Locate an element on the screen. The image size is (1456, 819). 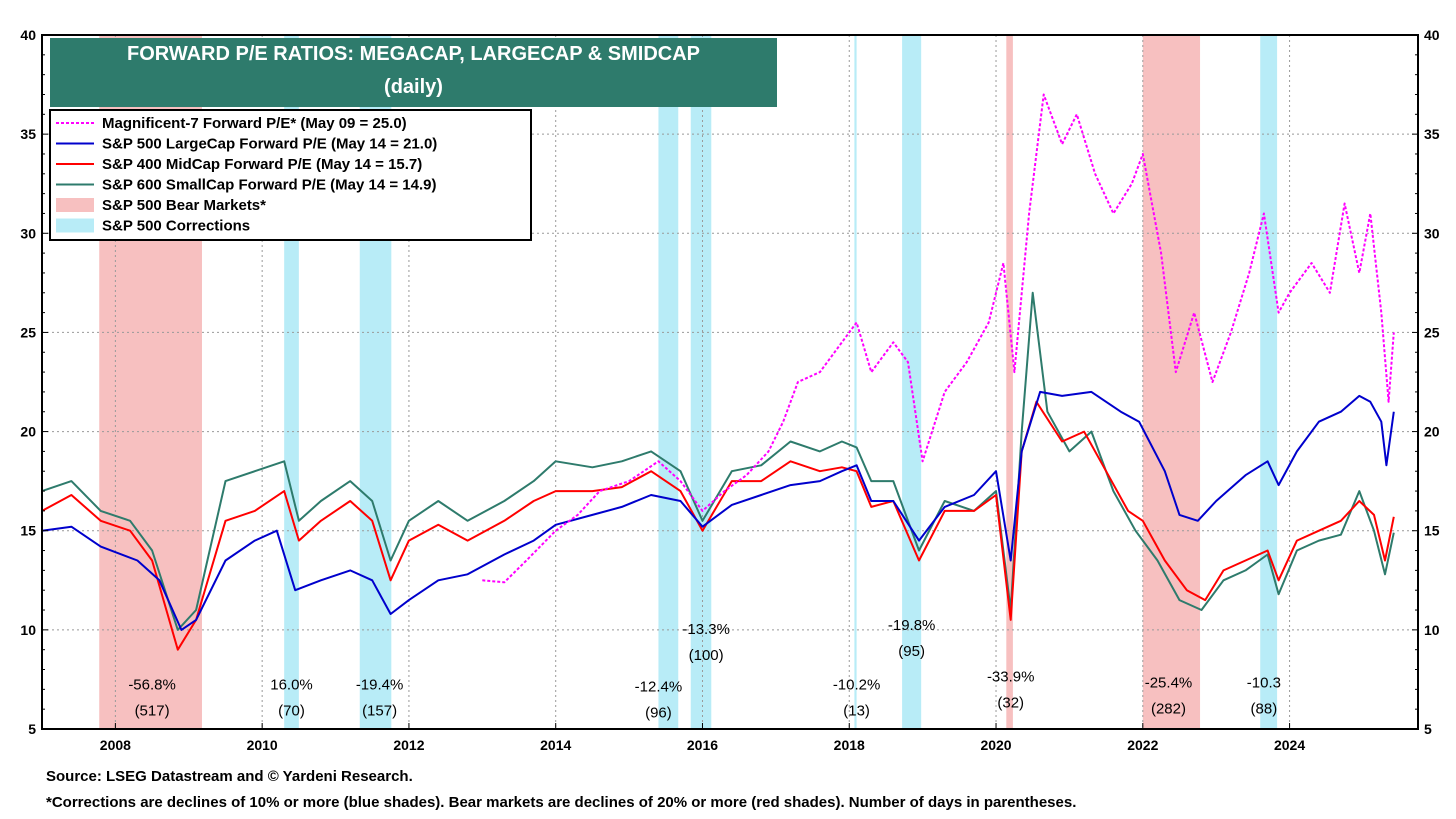
y-tick-label-left: 30 is located at coordinates (28, 233).